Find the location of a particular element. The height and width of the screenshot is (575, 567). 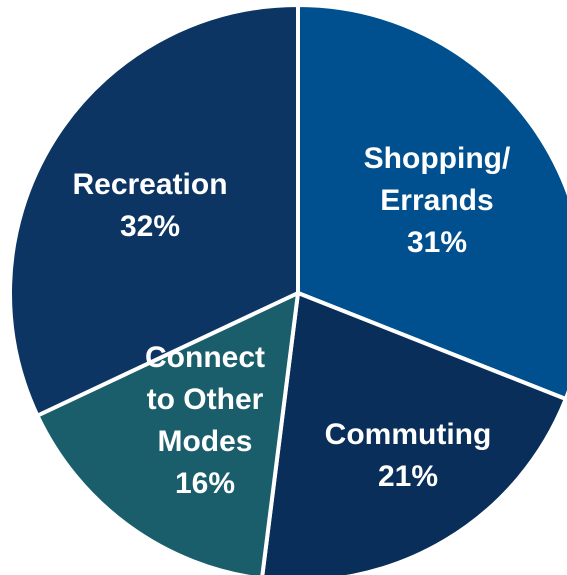

category-label: Shopping/ is located at coordinates (437, 158).